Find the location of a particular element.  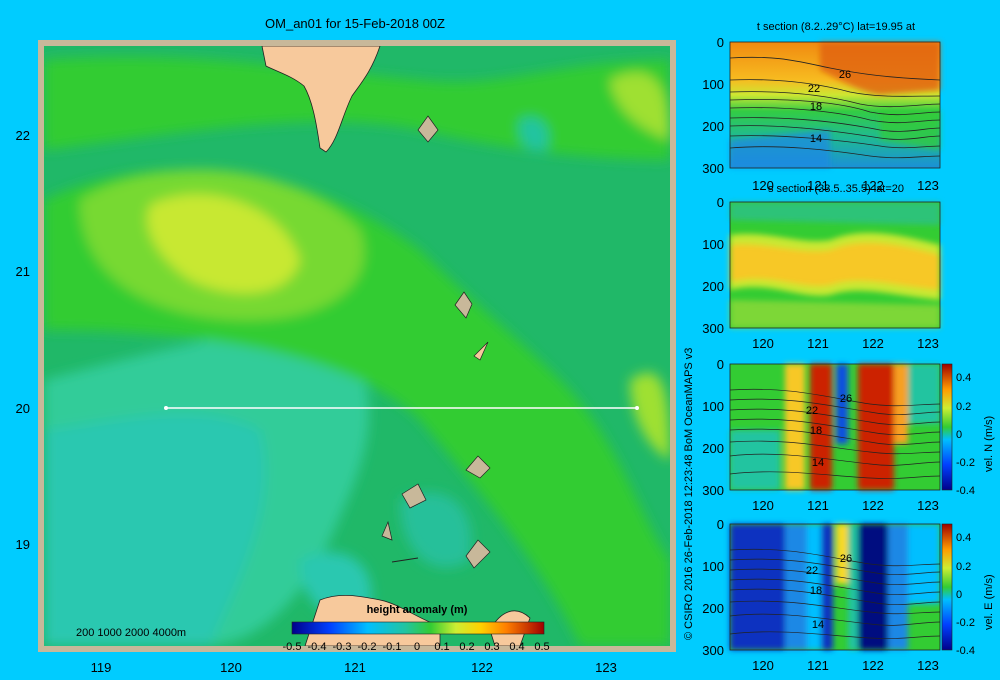

vele-contour-label: 22 is located at coordinates (812, 571).